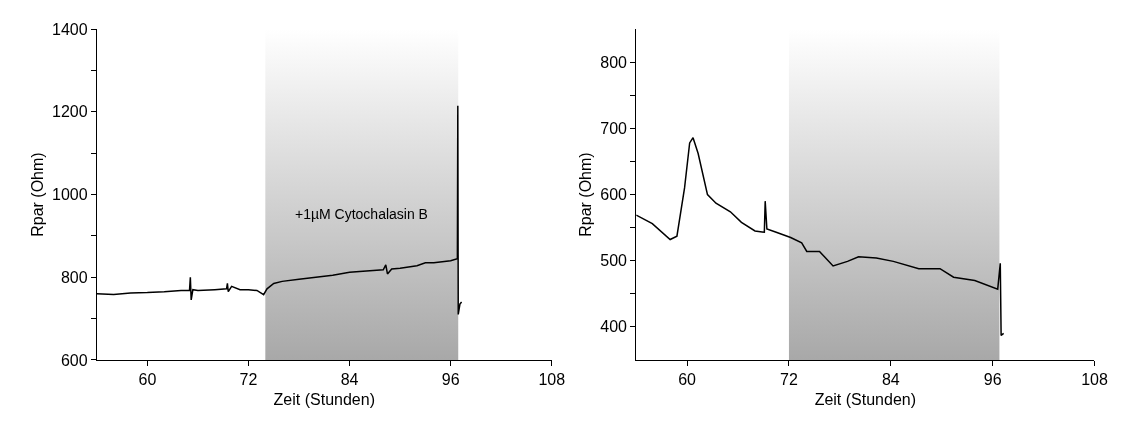 This screenshot has width=1139, height=441. What do you see at coordinates (614, 129) in the screenshot?
I see `y-tick-label: 700` at bounding box center [614, 129].